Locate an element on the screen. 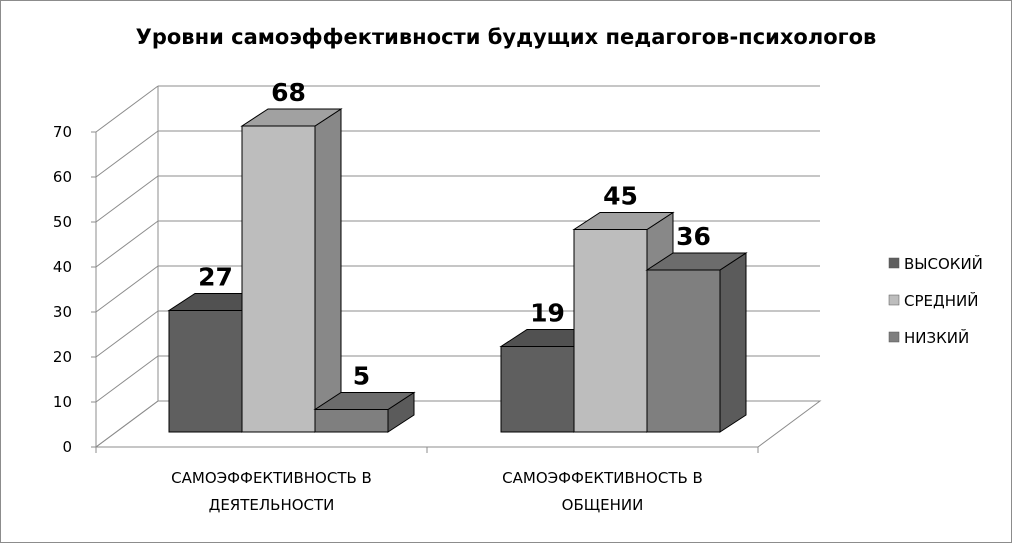  legend-label: ВЫСОКИЙ is located at coordinates (943, 263).